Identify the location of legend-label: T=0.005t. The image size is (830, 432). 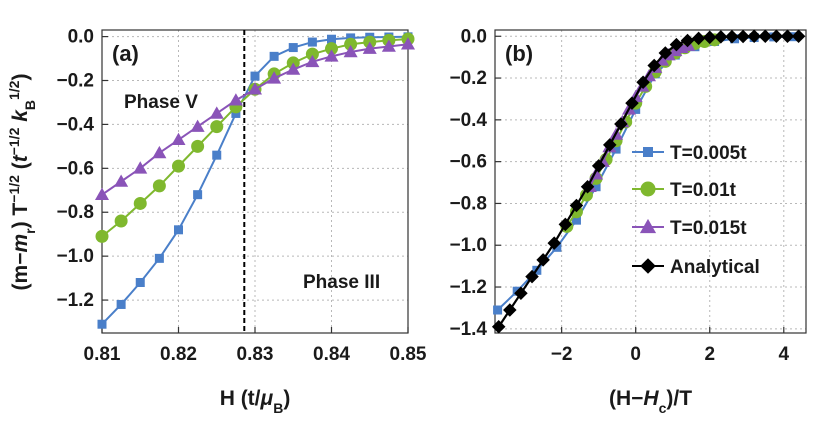
(708, 153).